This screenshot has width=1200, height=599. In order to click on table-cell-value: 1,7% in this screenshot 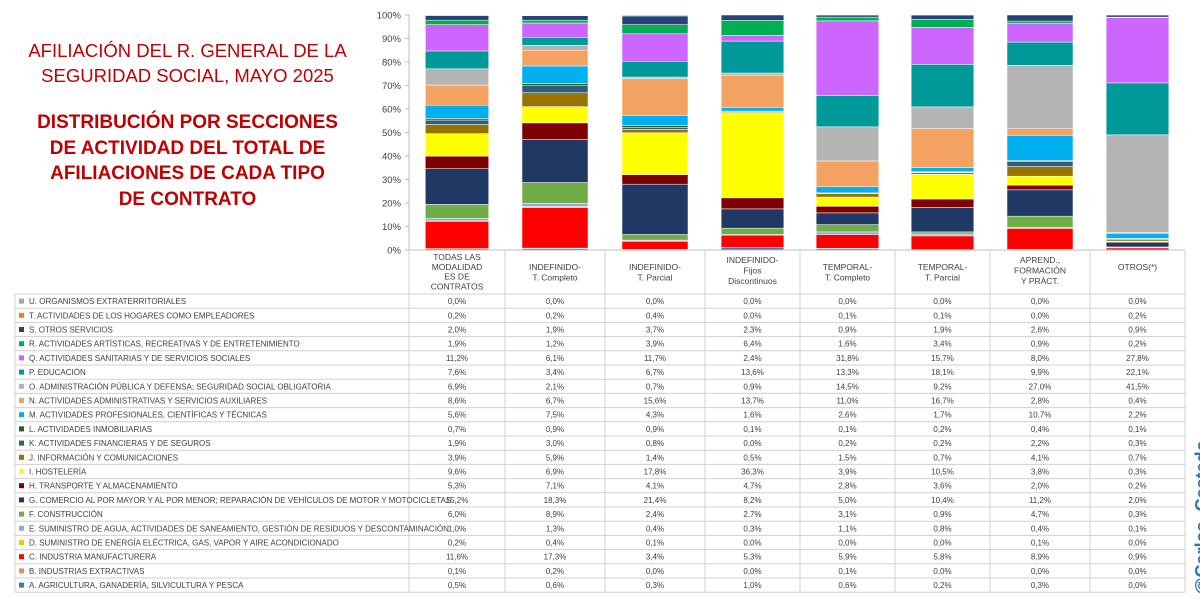, I will do `click(942, 415)`.